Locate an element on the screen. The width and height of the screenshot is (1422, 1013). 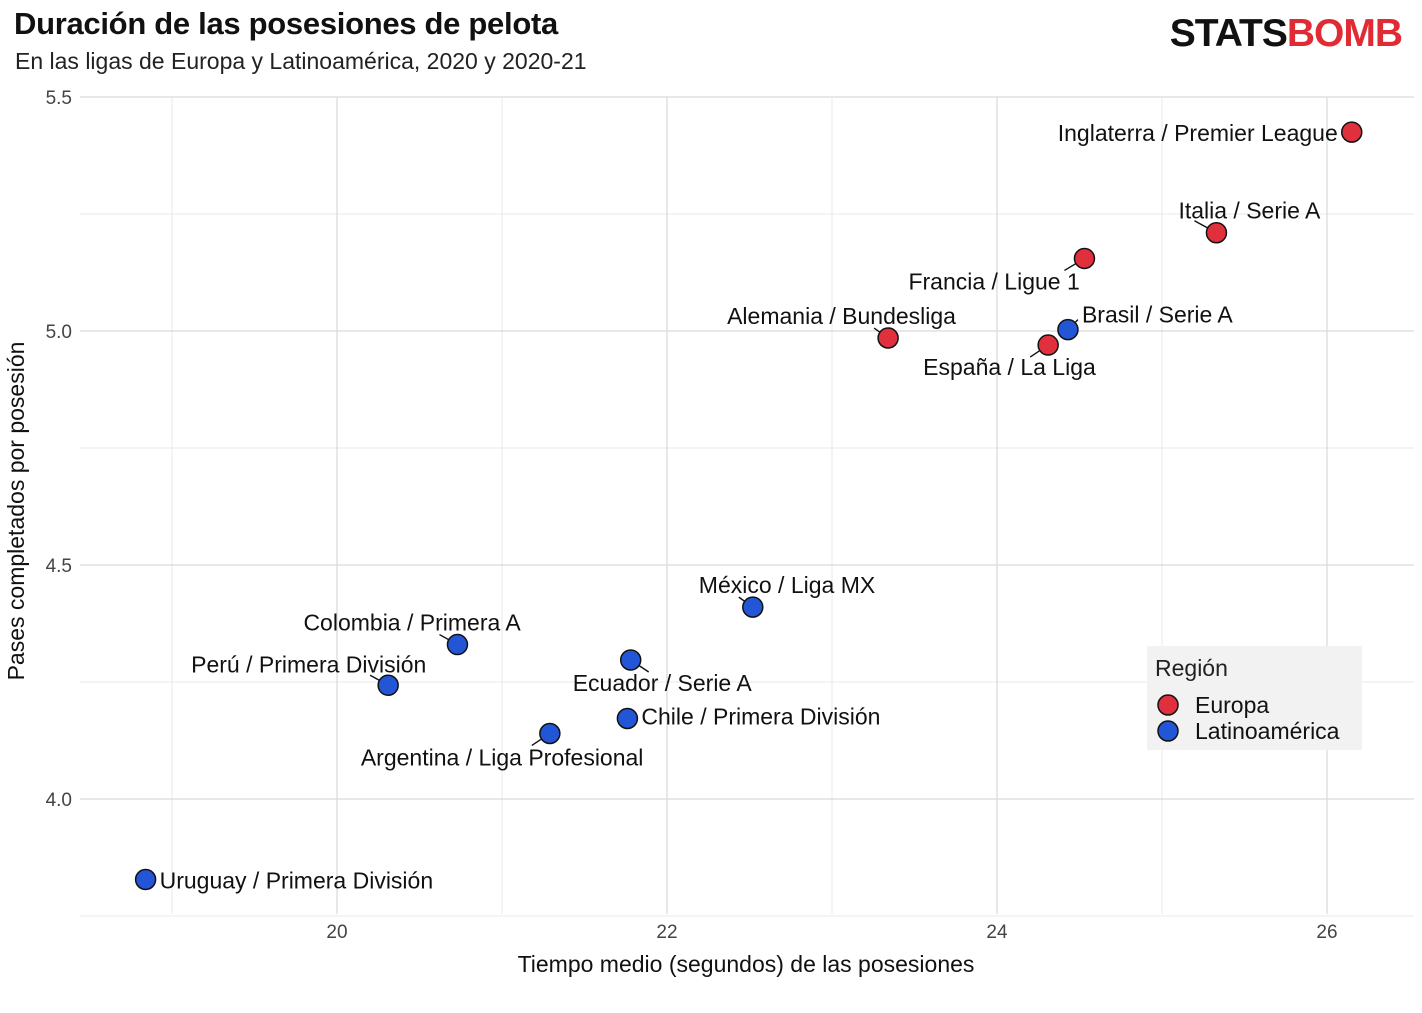
y-tick-label: 5.0 is located at coordinates (59, 332).